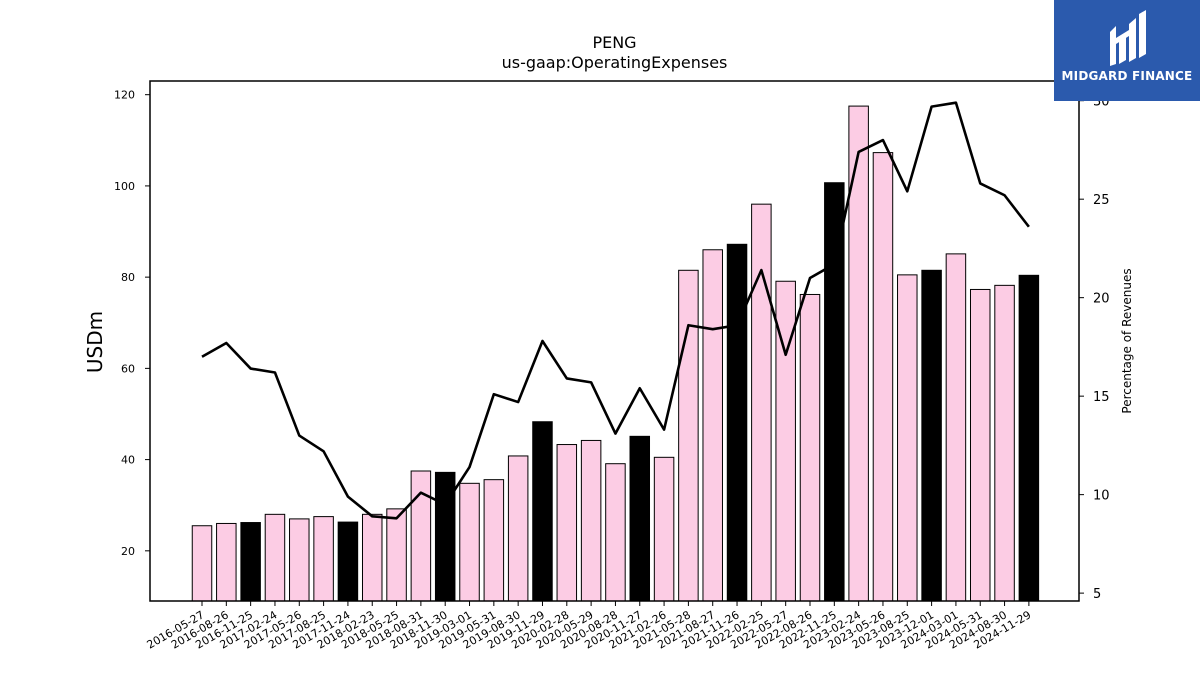 This screenshot has width=1200, height=675. What do you see at coordinates (1128, 38) in the screenshot?
I see `midgard-logo-icon` at bounding box center [1128, 38].